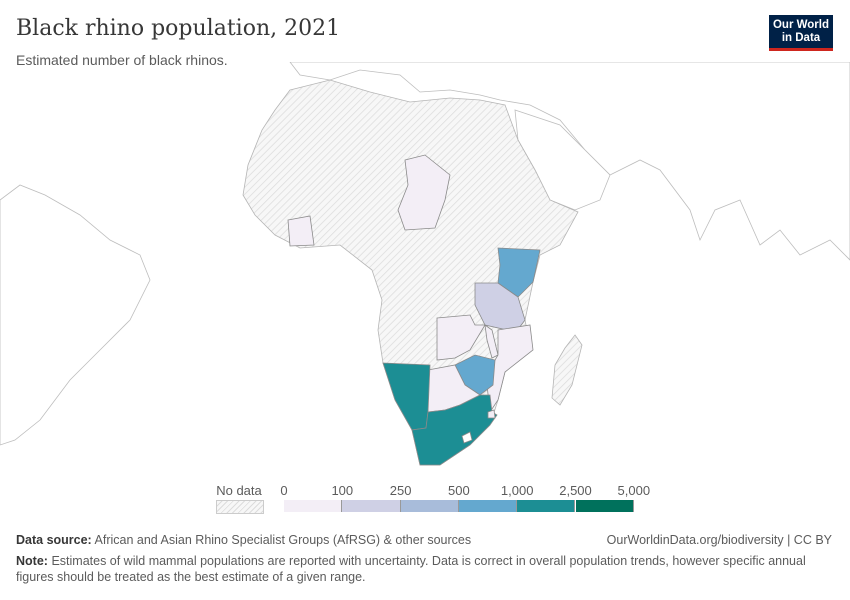 The image size is (850, 600). What do you see at coordinates (634, 490) in the screenshot?
I see `legend-tick: 5,000` at bounding box center [634, 490].